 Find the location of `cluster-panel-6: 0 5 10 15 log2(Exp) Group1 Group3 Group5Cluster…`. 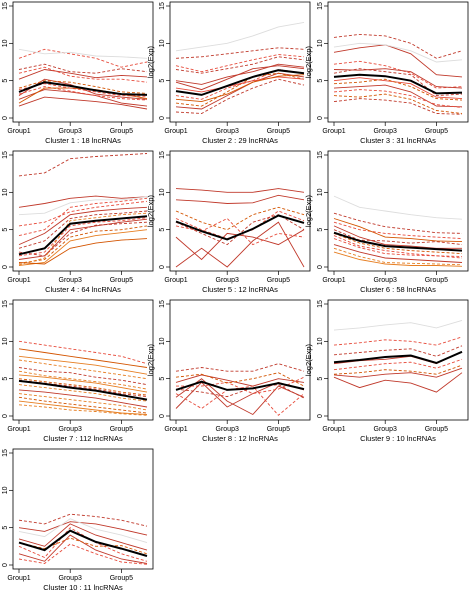

cluster-panel-6: 0 5 10 15 log2(Exp) Group1 Group3 Group5Cluster… is located at coordinates (386, 222).